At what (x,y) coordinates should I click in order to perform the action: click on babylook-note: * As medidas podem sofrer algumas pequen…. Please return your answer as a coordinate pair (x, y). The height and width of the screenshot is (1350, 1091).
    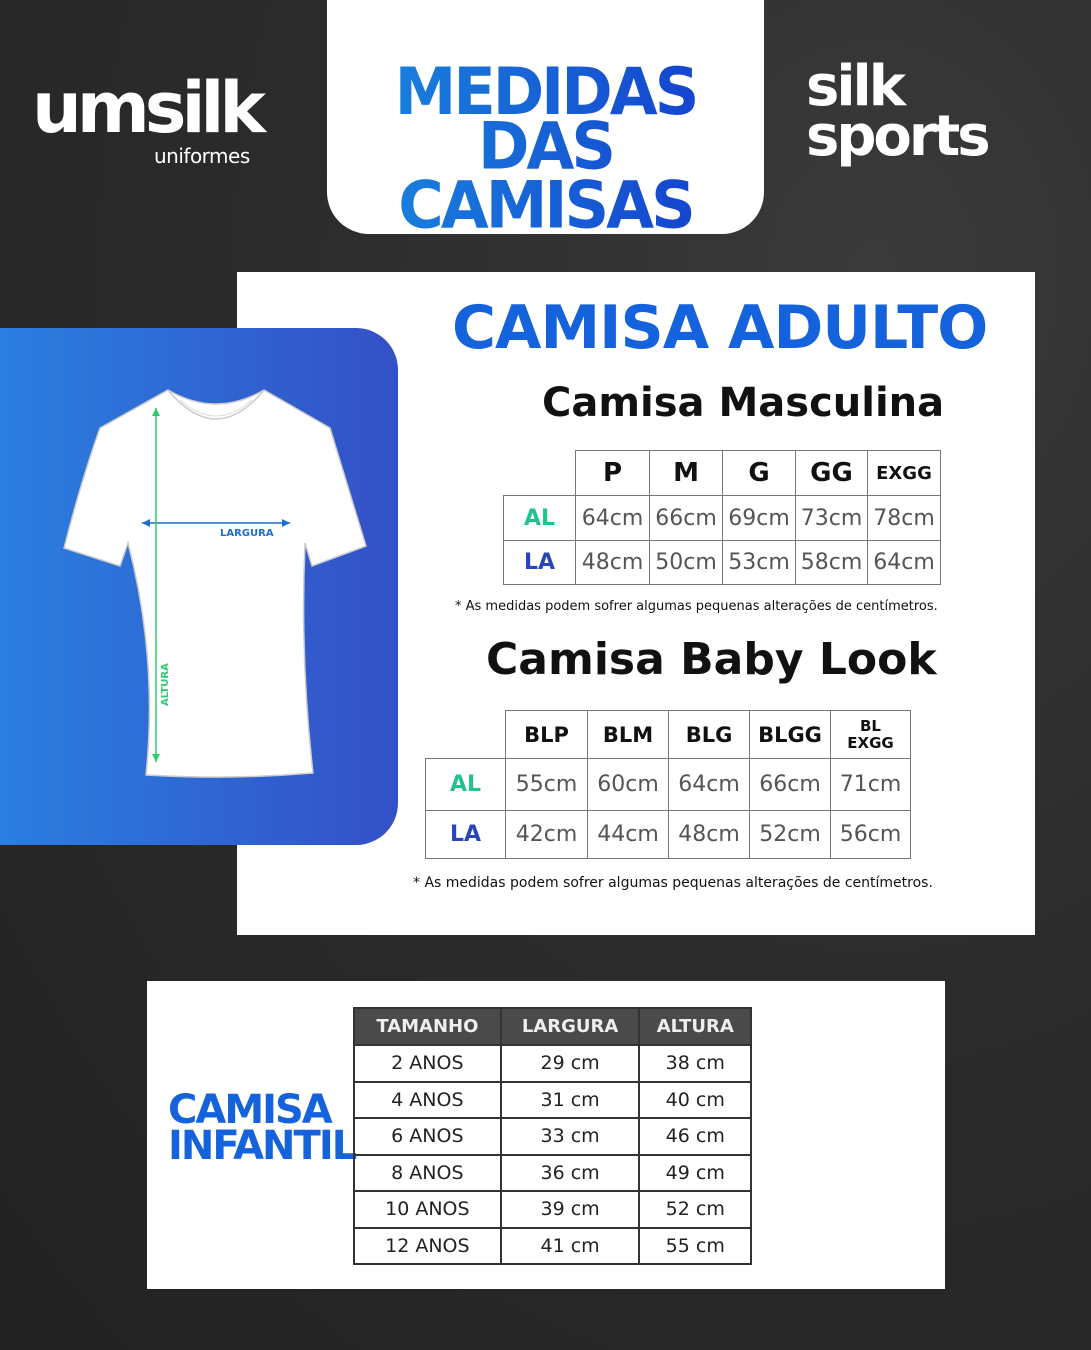
    Looking at the image, I should click on (673, 883).